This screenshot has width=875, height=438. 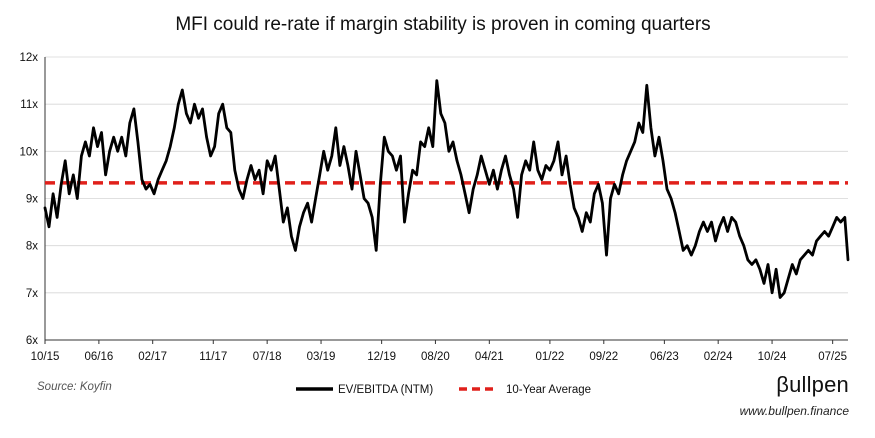 What do you see at coordinates (812, 384) in the screenshot?
I see `brand-logo: βullpen` at bounding box center [812, 384].